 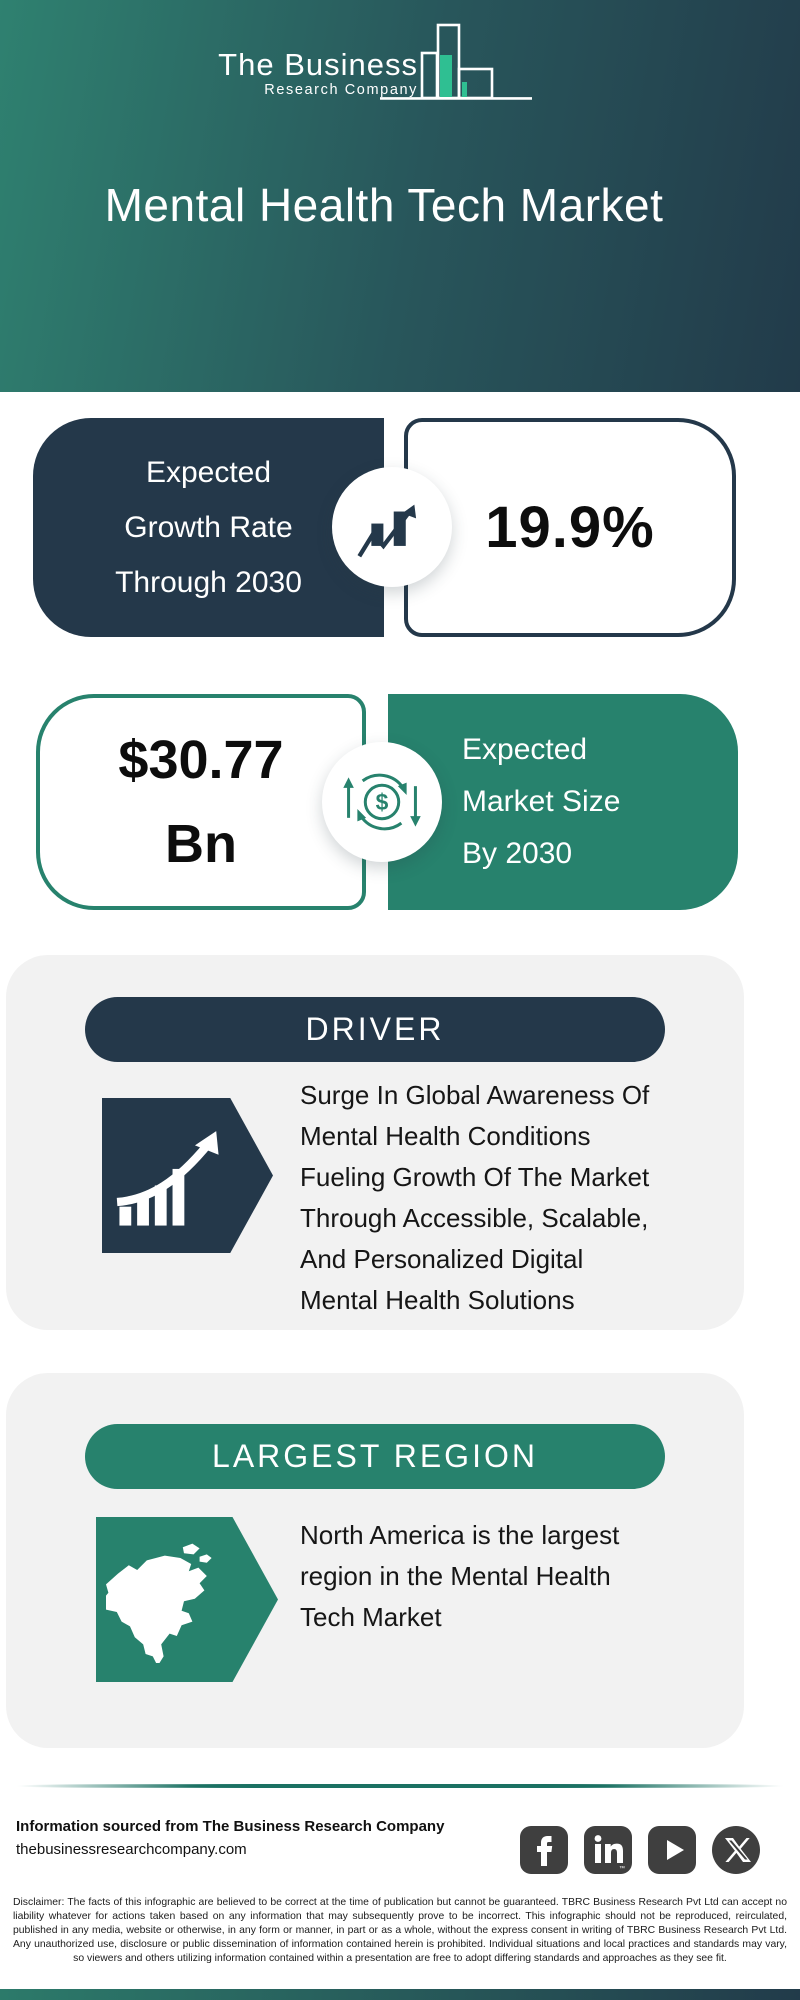 I want to click on growth-rate-value-pill: 19.9%, so click(x=570, y=527).